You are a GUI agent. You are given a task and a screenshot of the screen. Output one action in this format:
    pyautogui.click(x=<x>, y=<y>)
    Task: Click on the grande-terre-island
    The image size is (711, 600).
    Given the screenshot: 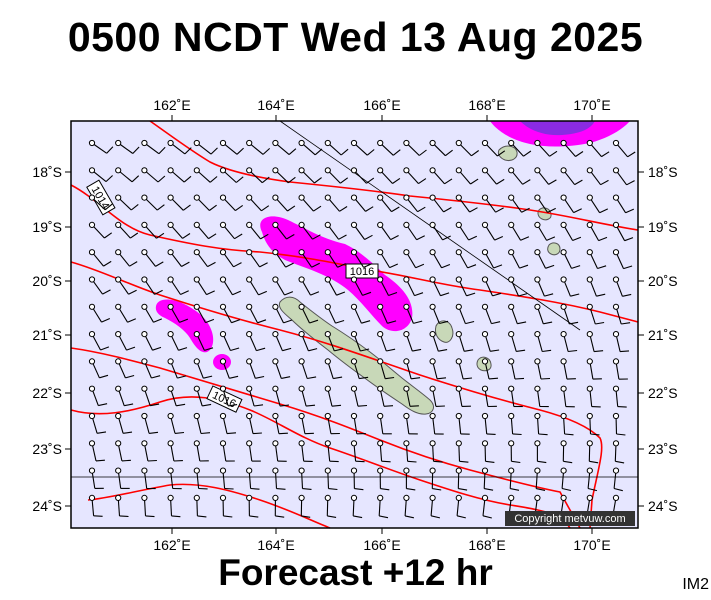 What is the action you would take?
    pyautogui.click(x=356, y=355)
    